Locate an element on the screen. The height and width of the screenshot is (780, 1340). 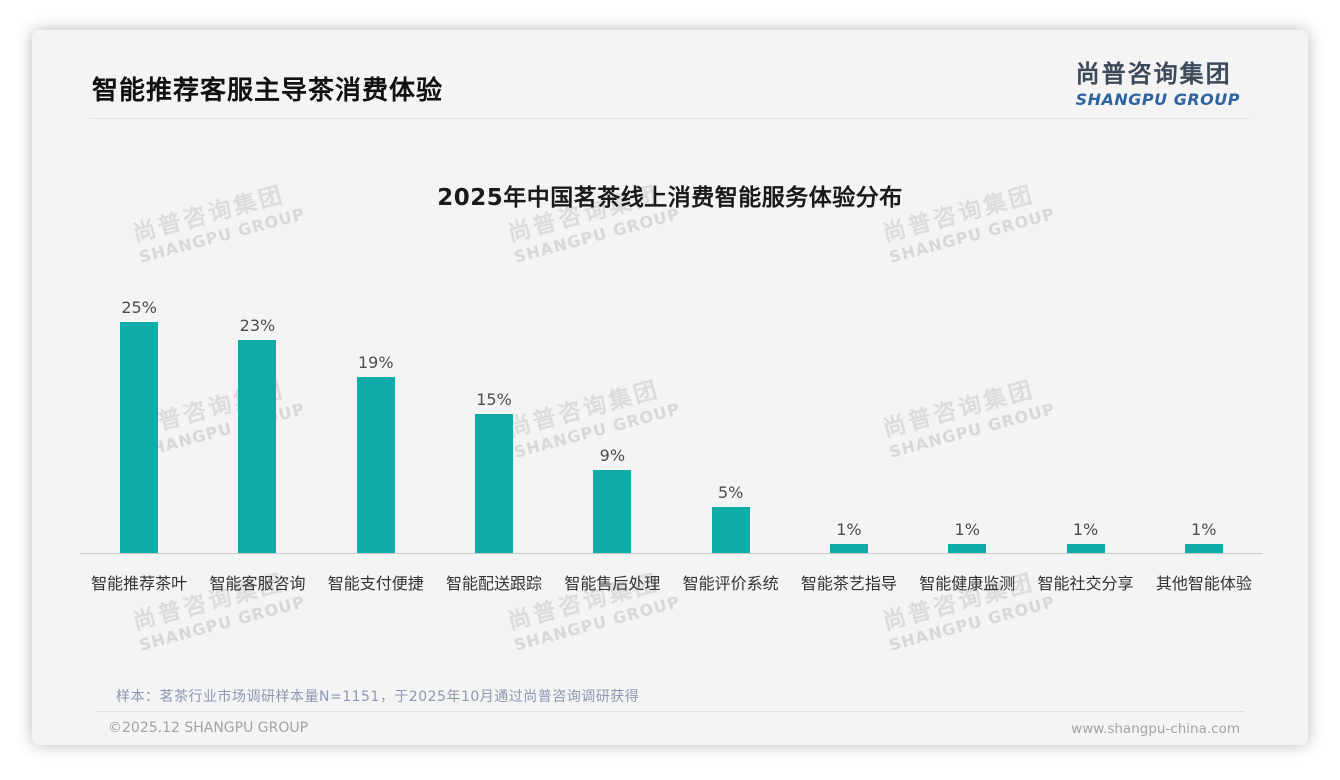
company-logo: 尚普咨询集团 SHANGPU GROUP is located at coordinates (1158, 81).